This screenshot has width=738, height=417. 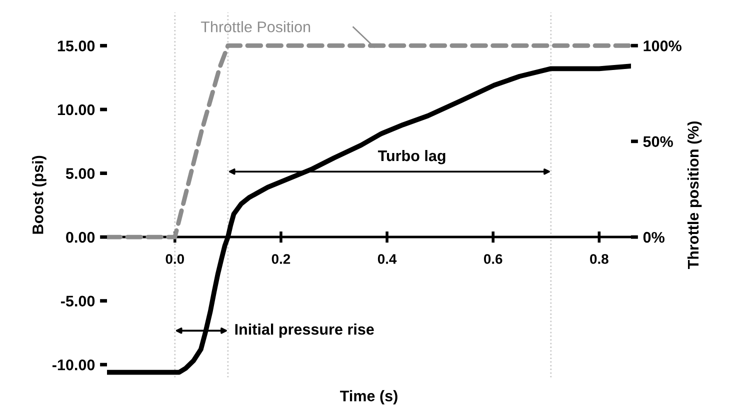 What do you see at coordinates (599, 259) in the screenshot?
I see `x-tick-label: 0.8` at bounding box center [599, 259].